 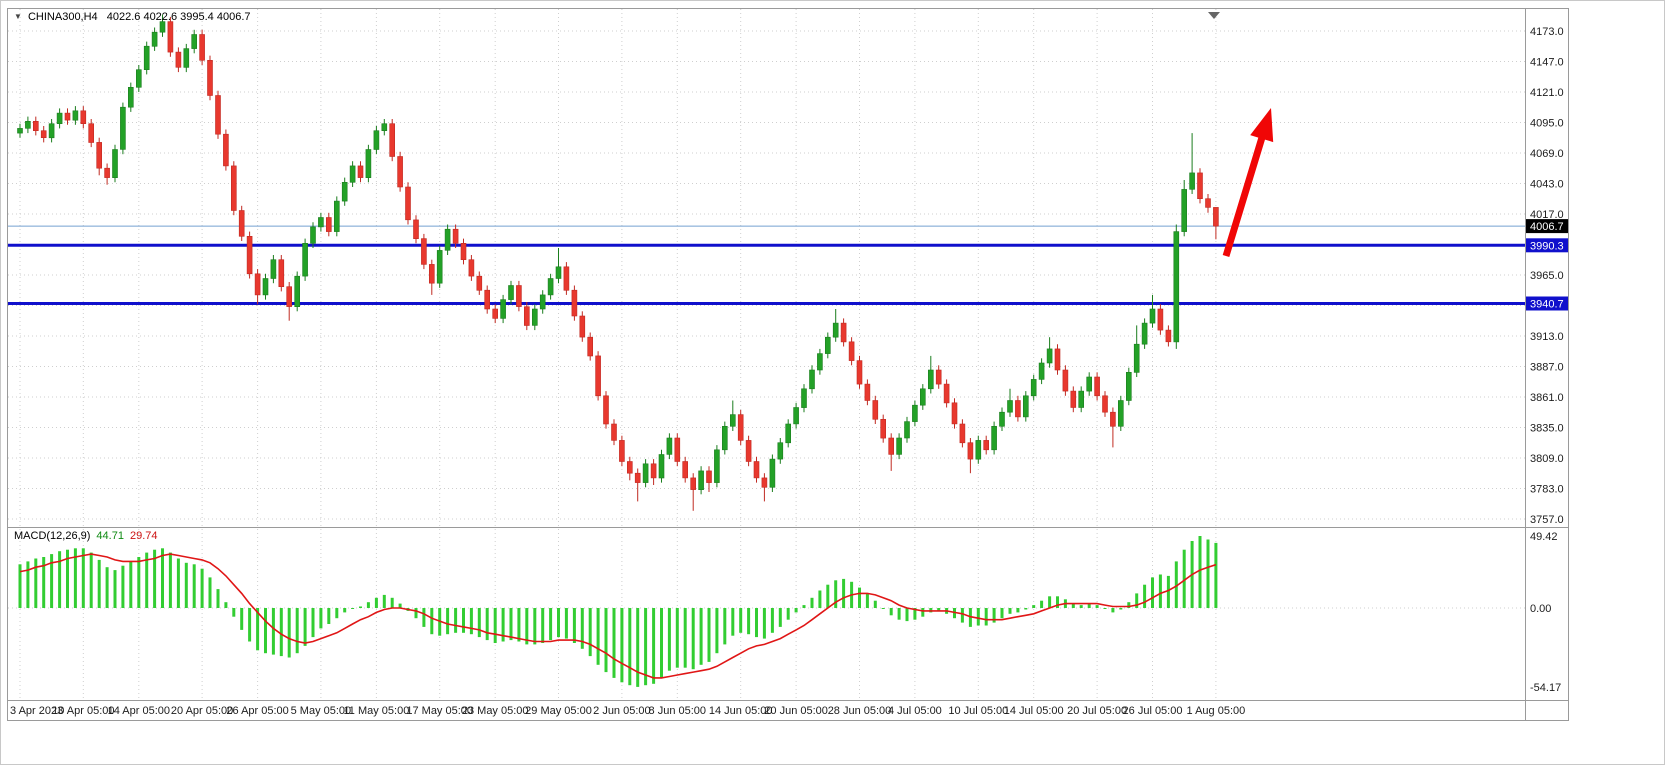 What do you see at coordinates (1248, 182) in the screenshot?
I see `trend-arrow` at bounding box center [1248, 182].